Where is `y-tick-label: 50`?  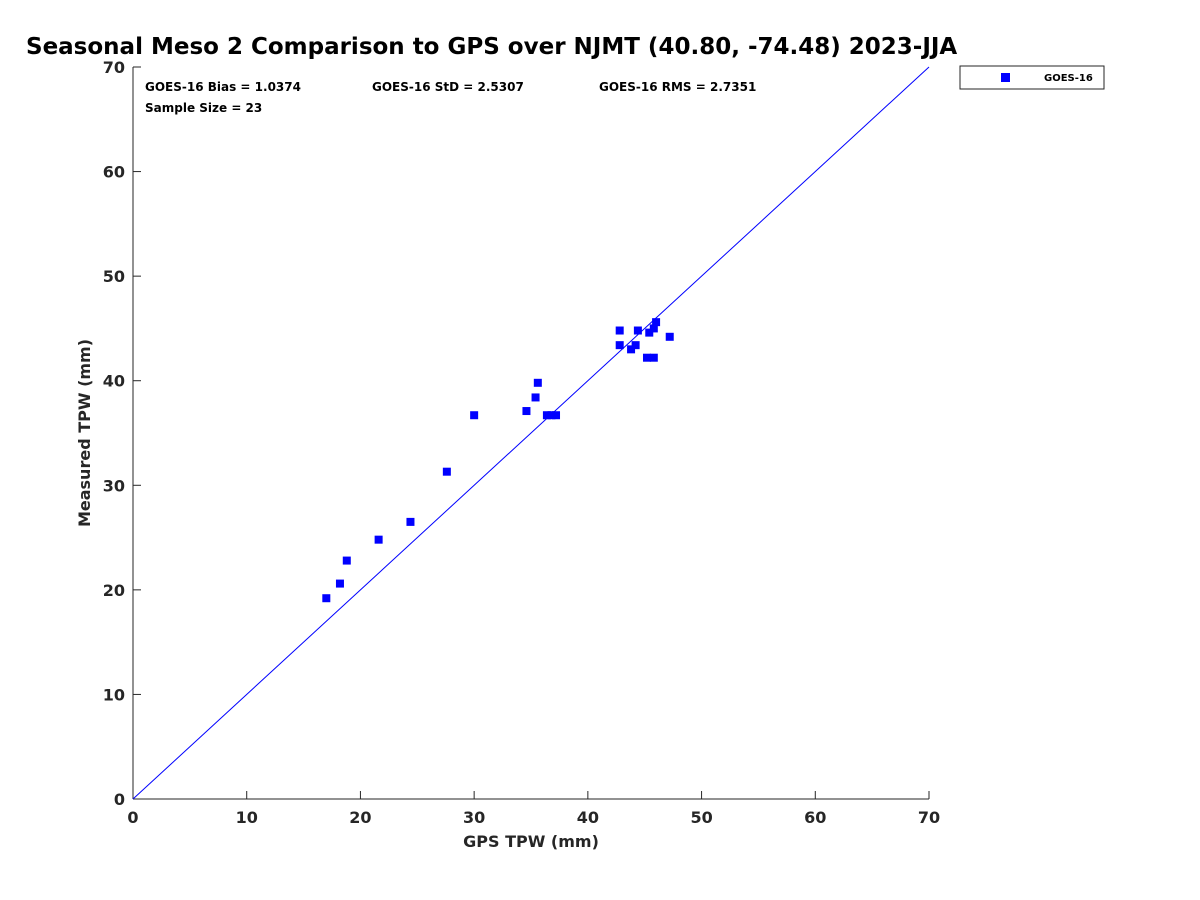 y-tick-label: 50 is located at coordinates (114, 276).